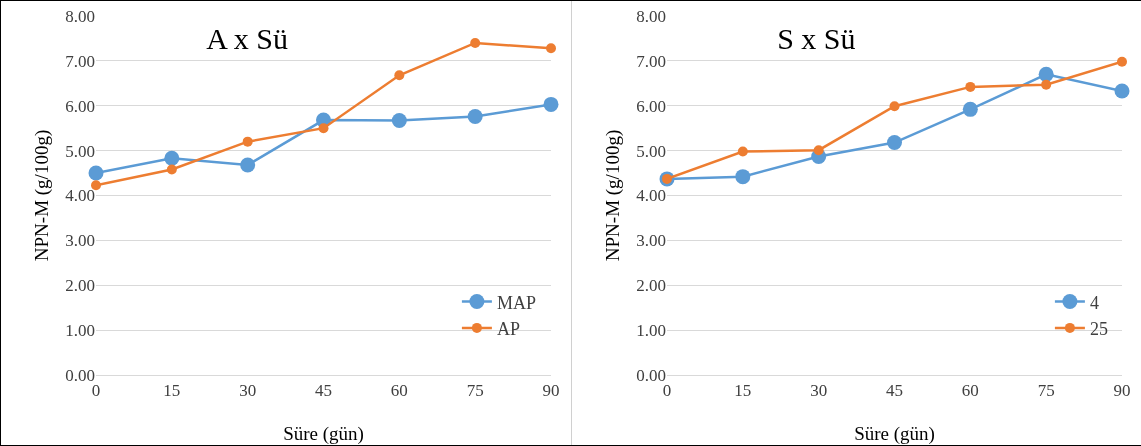  I want to click on legend-label: 4, so click(1094, 302).